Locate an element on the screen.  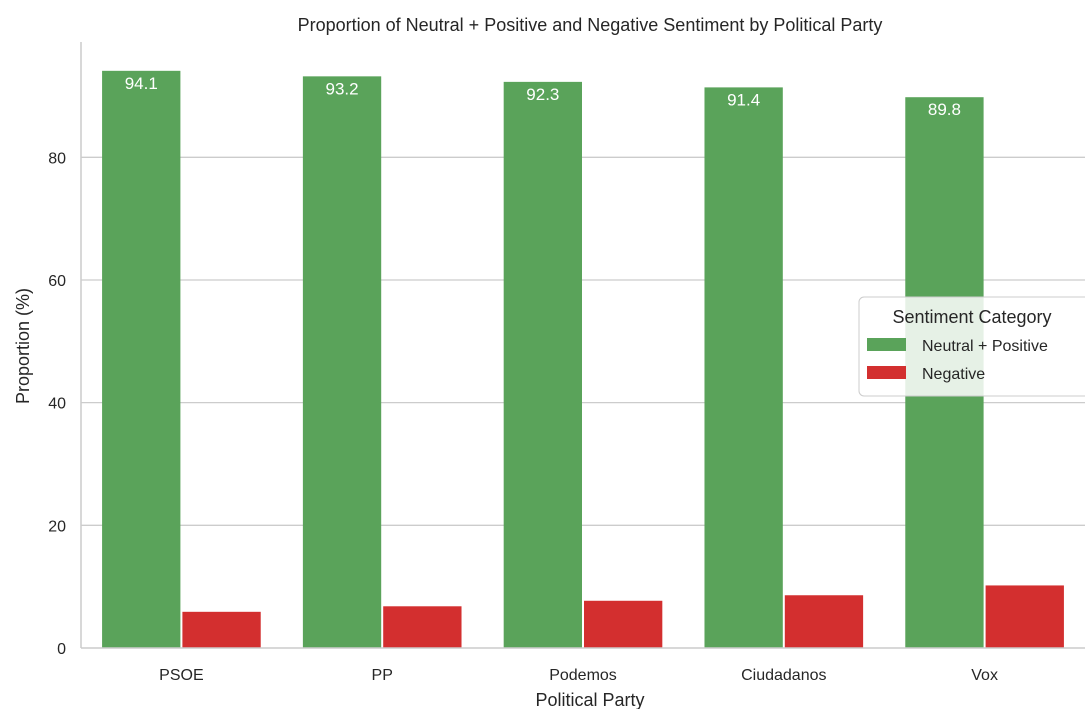
bar-negative-ciudadanos is located at coordinates (824, 621).